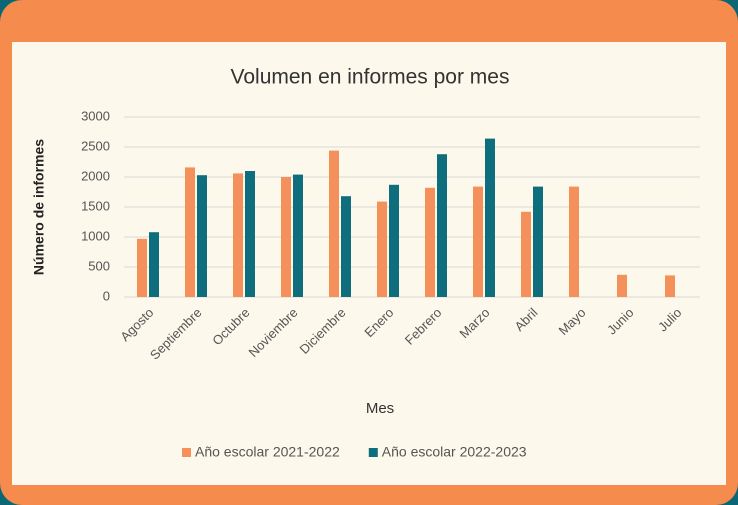 The width and height of the screenshot is (738, 505). I want to click on y-tick-label: 500, so click(99, 265).